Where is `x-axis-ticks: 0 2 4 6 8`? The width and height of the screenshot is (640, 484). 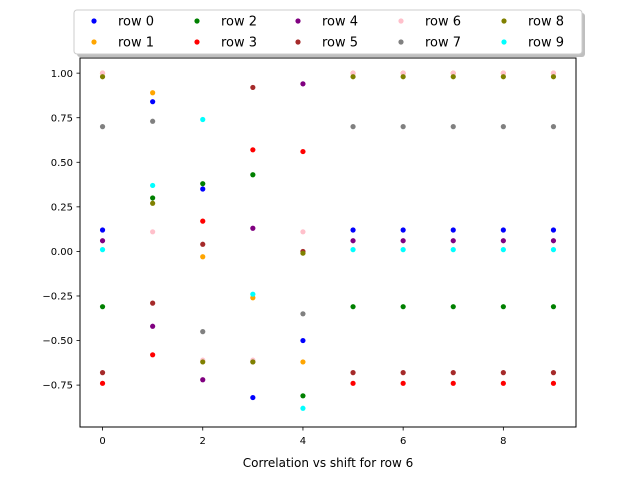 x-axis-ticks: 0 2 4 6 8 is located at coordinates (303, 437).